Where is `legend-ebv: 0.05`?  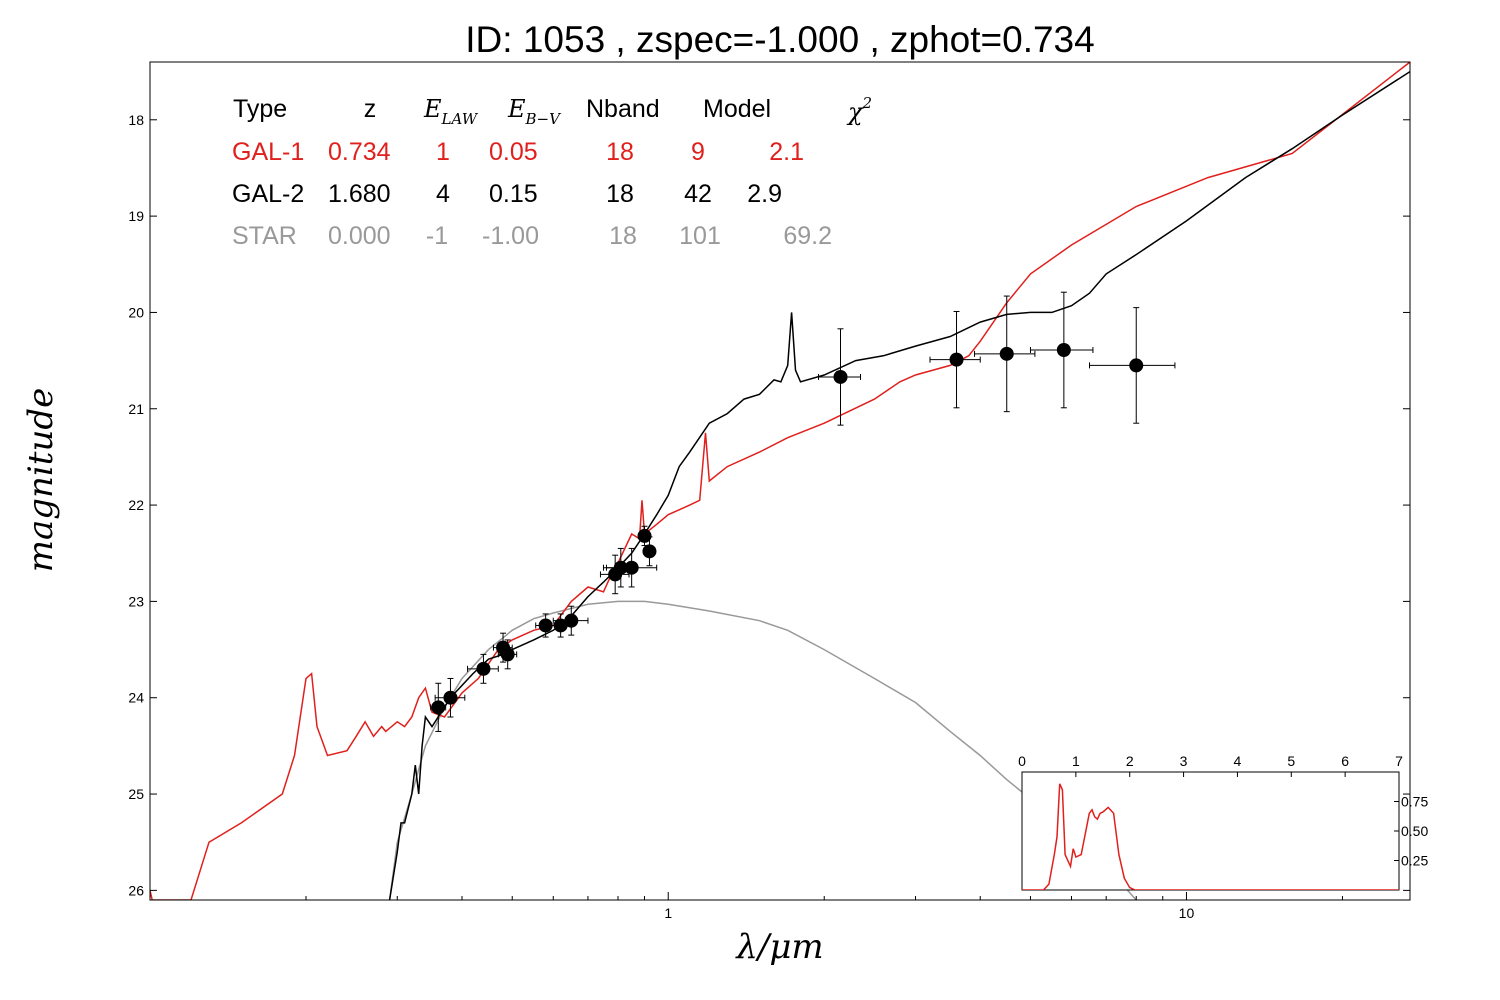
legend-ebv: 0.05 is located at coordinates (513, 152).